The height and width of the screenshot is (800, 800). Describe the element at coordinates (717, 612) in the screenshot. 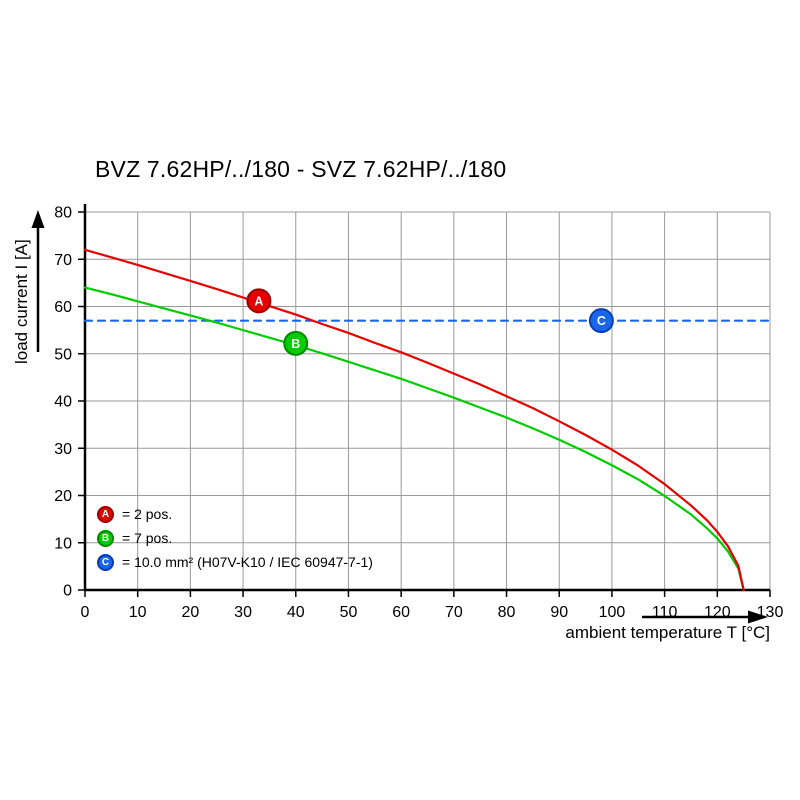

I see `svg-text: 120` at that location.